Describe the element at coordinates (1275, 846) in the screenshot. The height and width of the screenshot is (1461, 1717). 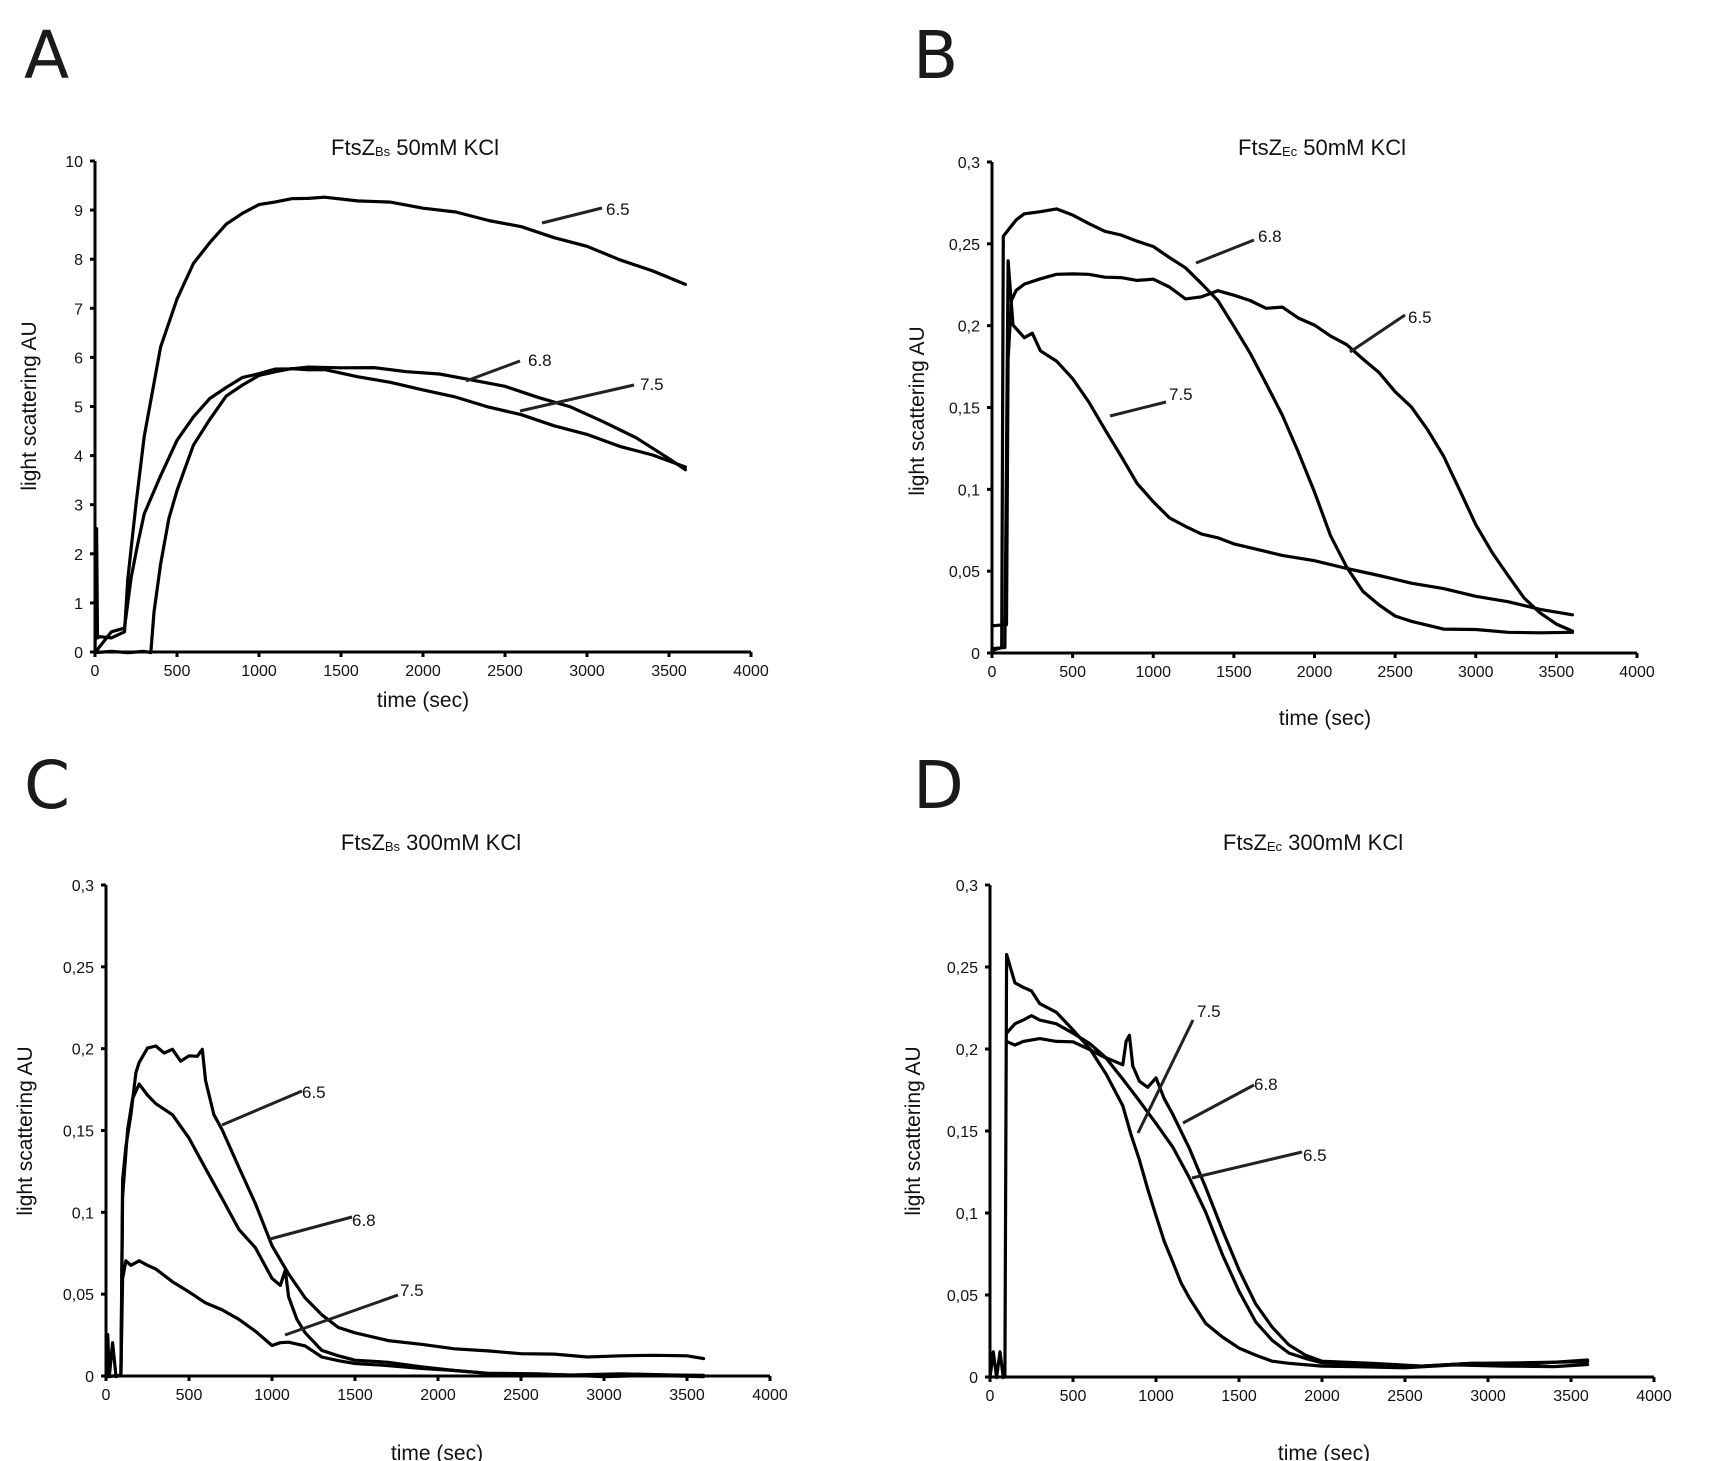
I see `title-subscript: Ec` at that location.